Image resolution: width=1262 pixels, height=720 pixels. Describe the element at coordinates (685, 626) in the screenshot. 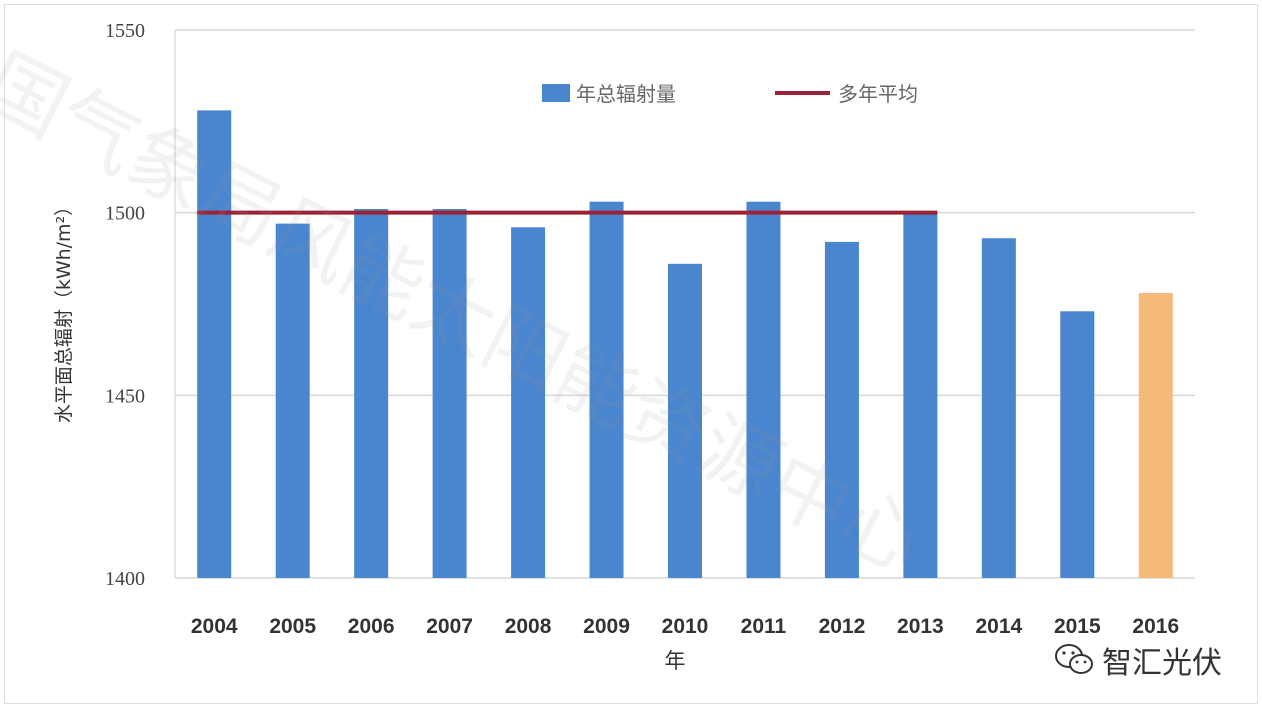

I see `x-tick-label: 2010` at that location.